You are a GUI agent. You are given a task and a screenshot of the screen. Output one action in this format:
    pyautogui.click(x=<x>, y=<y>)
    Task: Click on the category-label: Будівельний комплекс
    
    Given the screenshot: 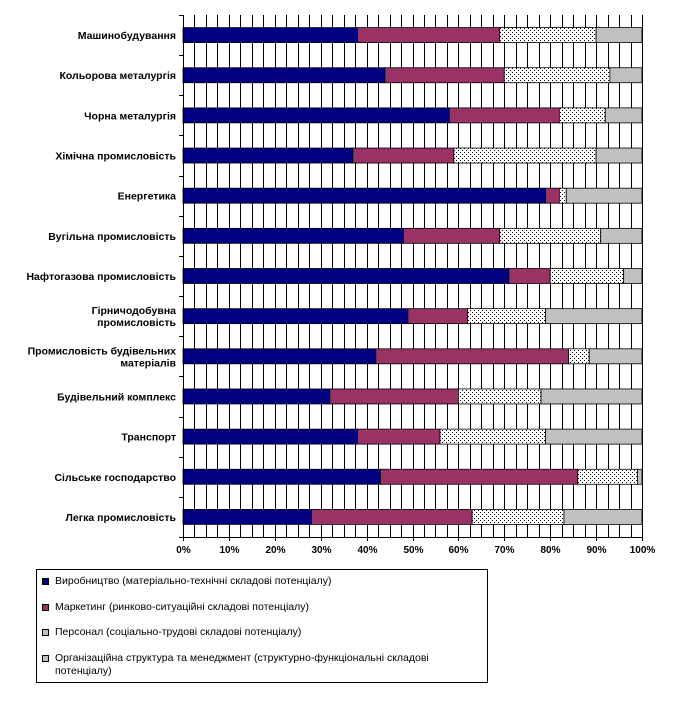 What is the action you would take?
    pyautogui.click(x=116, y=397)
    